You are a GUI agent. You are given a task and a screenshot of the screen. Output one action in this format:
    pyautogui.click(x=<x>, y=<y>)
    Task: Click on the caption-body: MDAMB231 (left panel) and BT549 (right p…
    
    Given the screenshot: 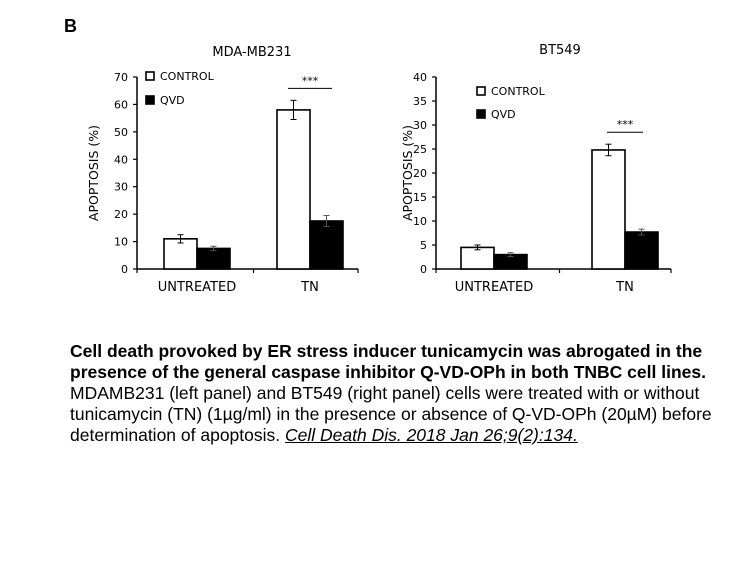 What is the action you would take?
    pyautogui.click(x=407, y=414)
    